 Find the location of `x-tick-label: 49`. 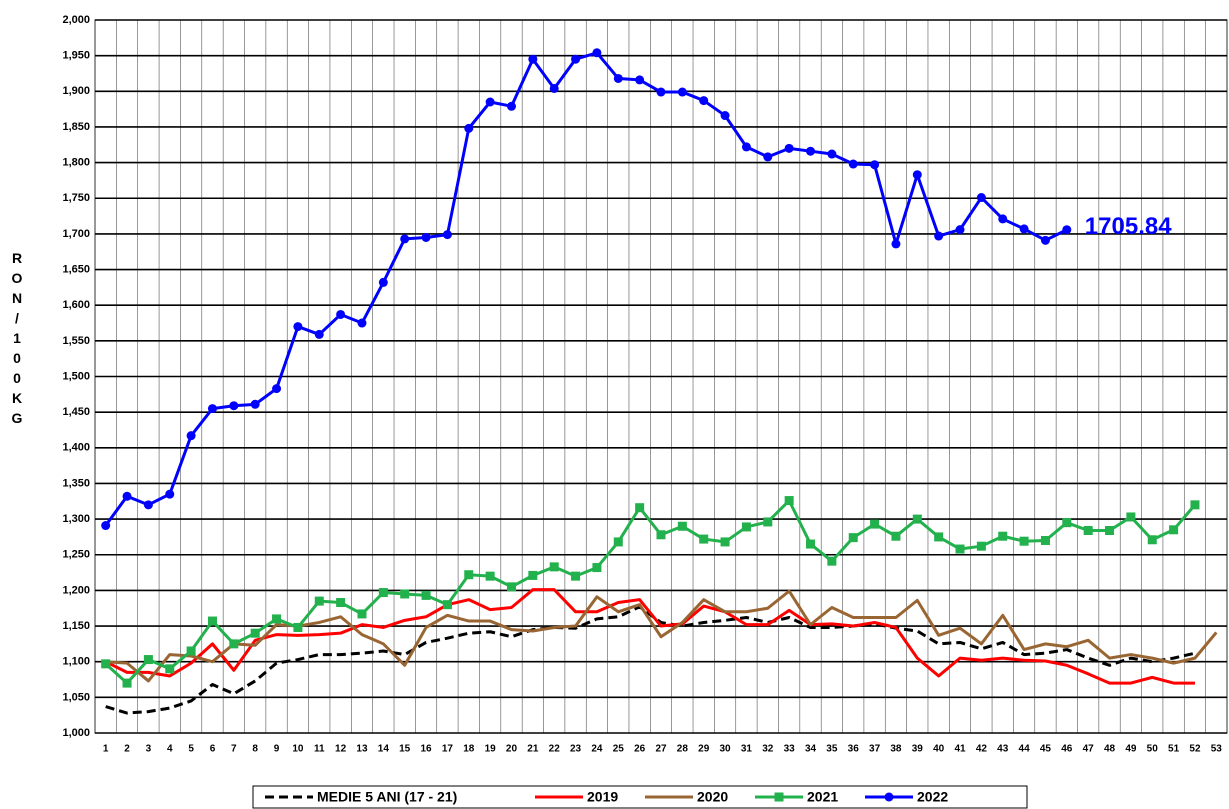

x-tick-label: 49 is located at coordinates (1131, 749).